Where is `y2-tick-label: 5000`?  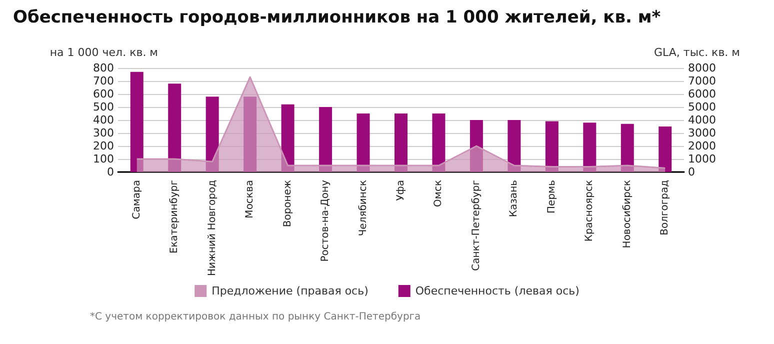
y2-tick-label: 5000 is located at coordinates (702, 107).